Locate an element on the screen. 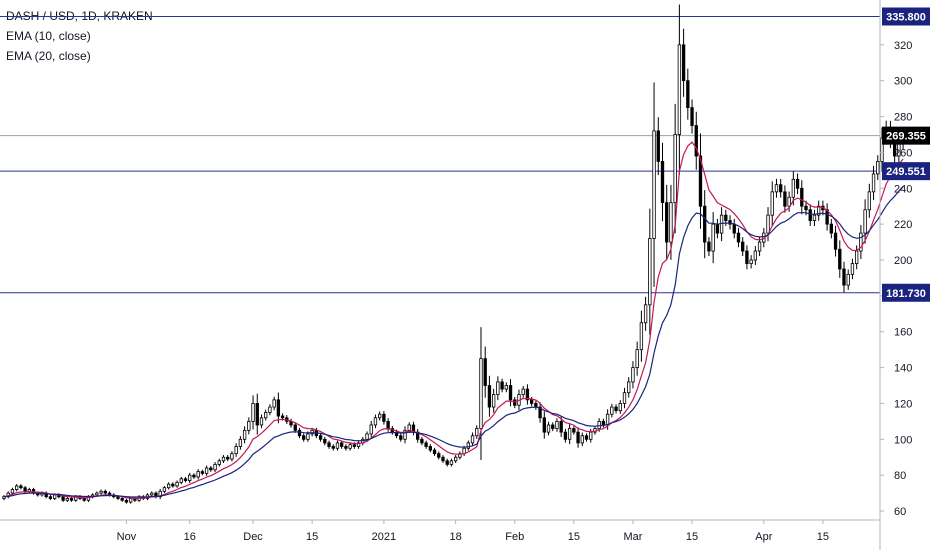 This screenshot has width=932, height=550. last-price-tag-text: 269.355 is located at coordinates (906, 137).